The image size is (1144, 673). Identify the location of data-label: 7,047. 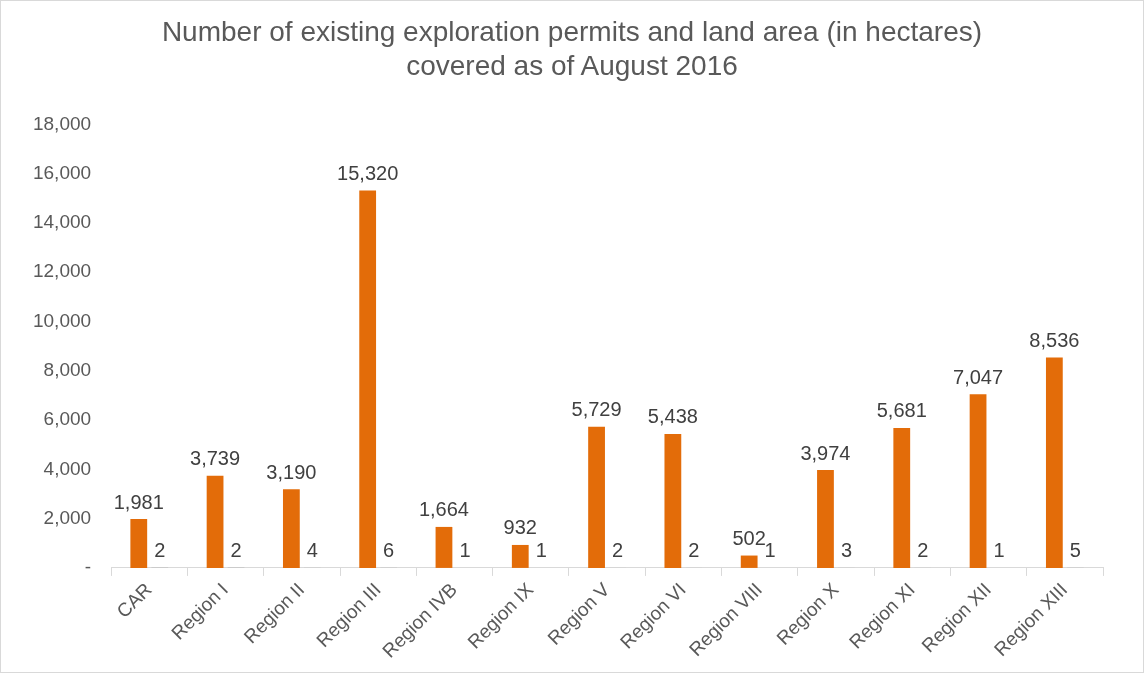
(978, 376).